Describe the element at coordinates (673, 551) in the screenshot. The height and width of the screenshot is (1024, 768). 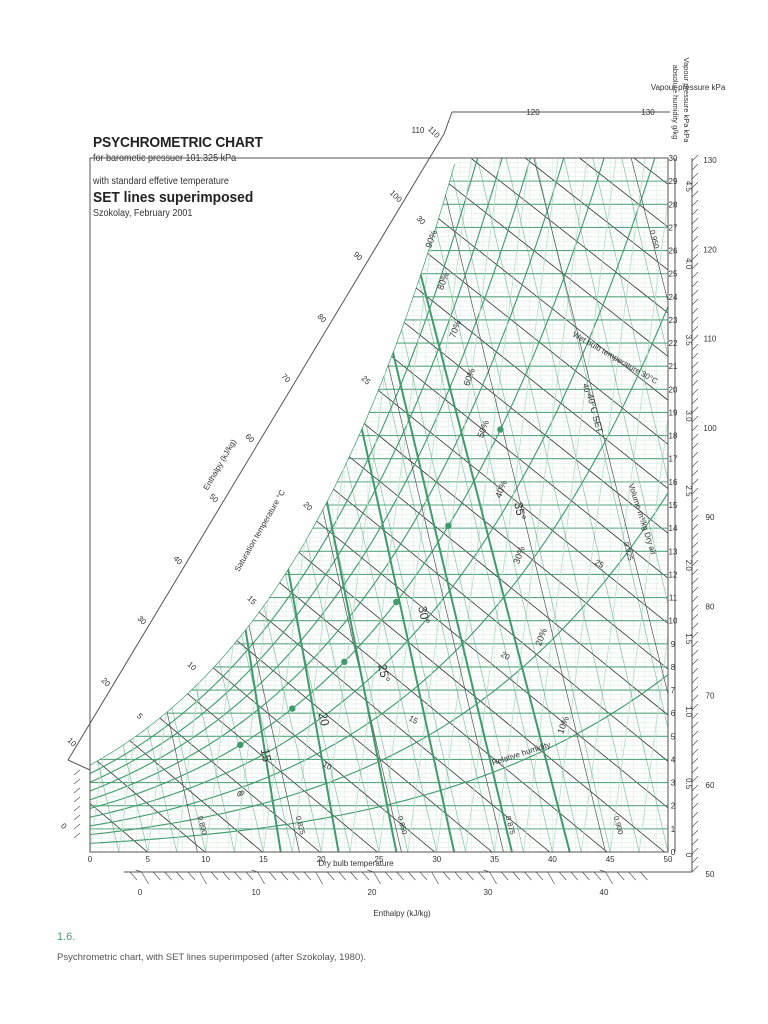
I see `y-tick-label: 13` at that location.